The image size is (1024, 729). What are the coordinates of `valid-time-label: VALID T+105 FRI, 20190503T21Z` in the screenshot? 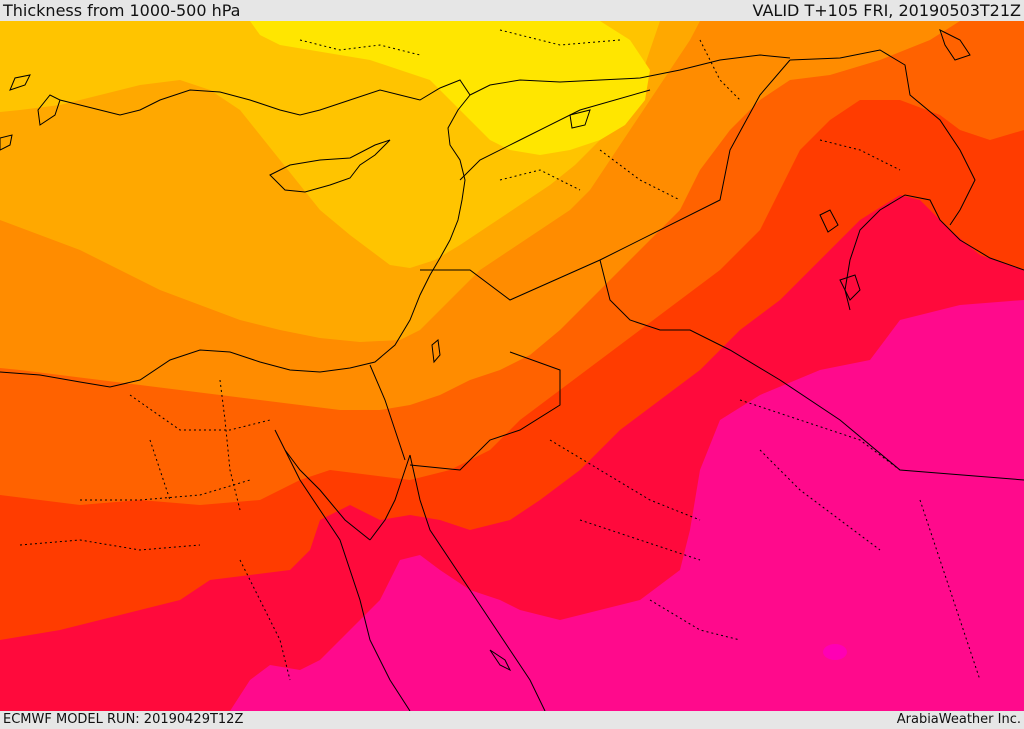 It's located at (886, 10).